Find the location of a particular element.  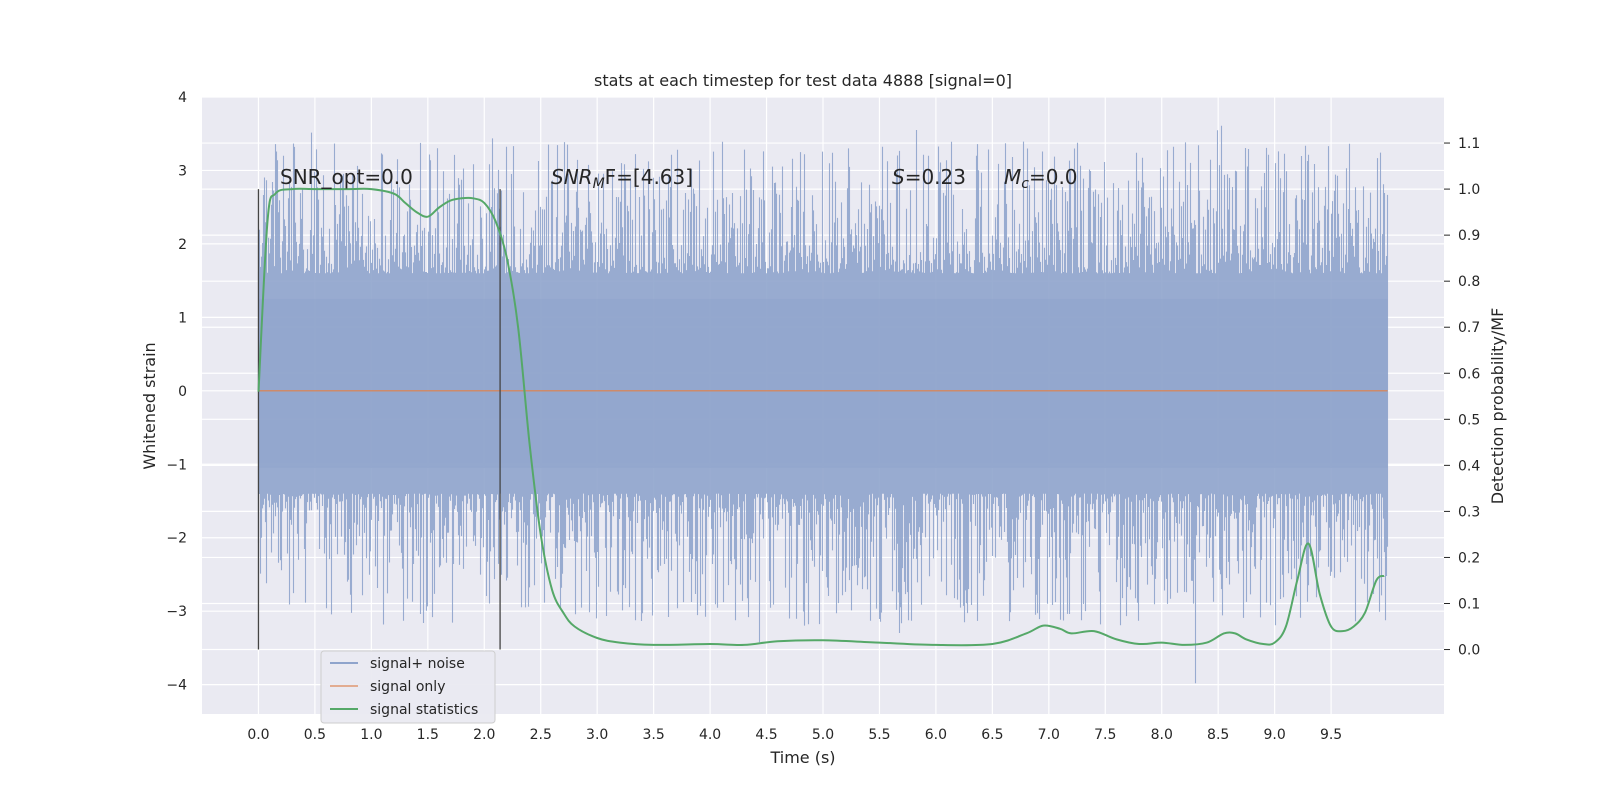

y-tick-label: 3 is located at coordinates (182, 171).